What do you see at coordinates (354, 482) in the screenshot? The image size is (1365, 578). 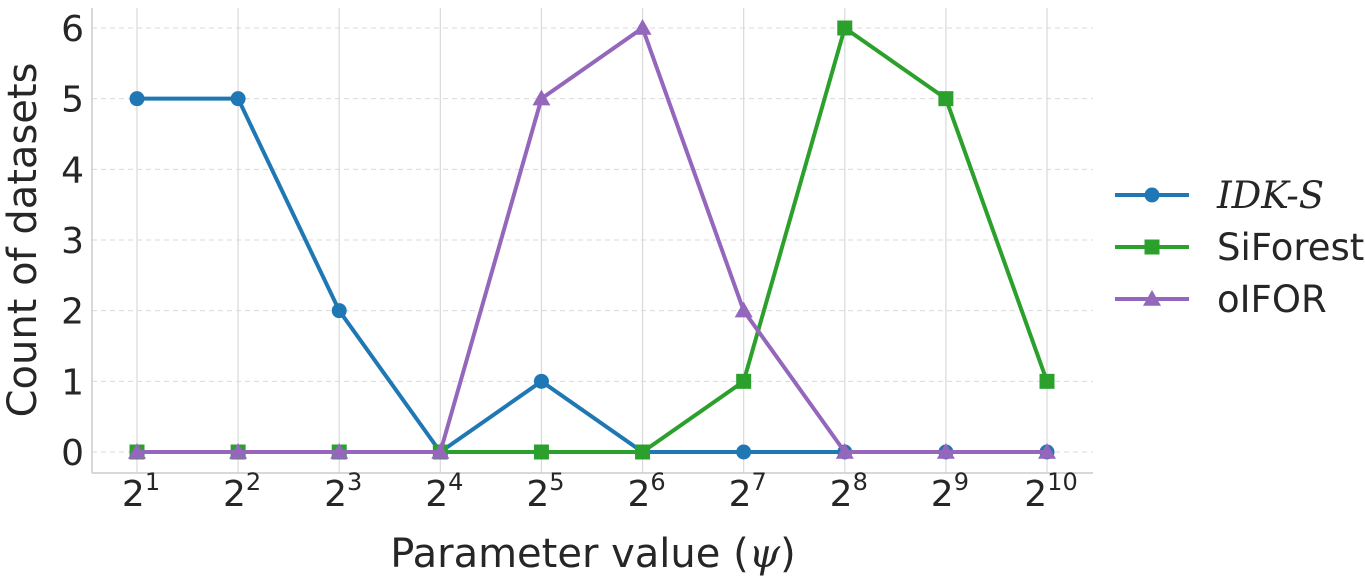 I see `x-tick-exponent: 3` at bounding box center [354, 482].